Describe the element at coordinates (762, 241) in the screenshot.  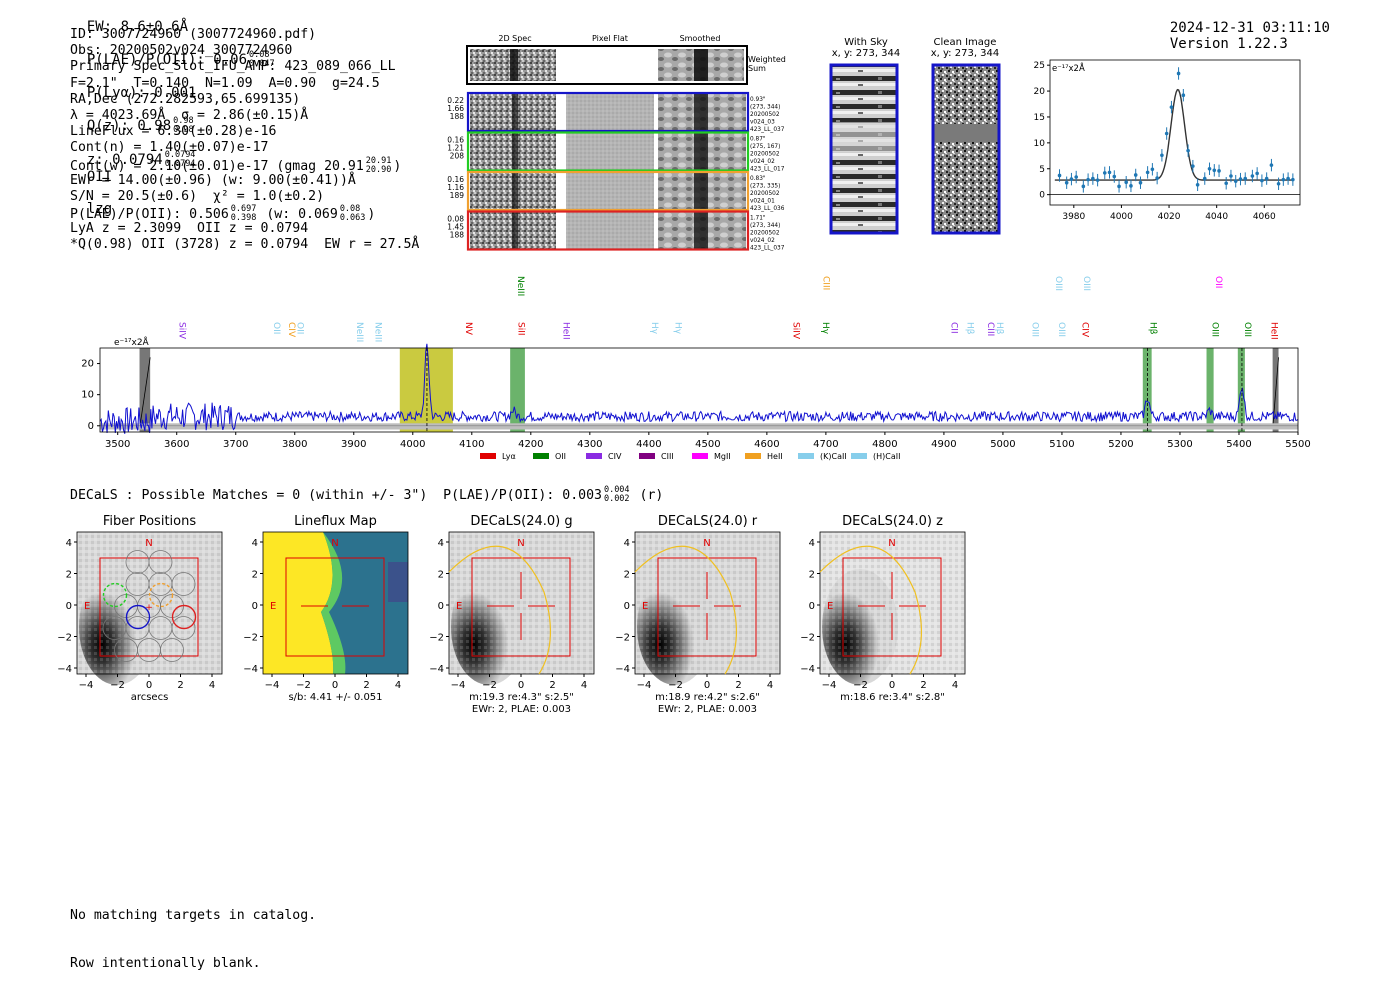
I see `cutout-row-right-value: v024_02` at that location.